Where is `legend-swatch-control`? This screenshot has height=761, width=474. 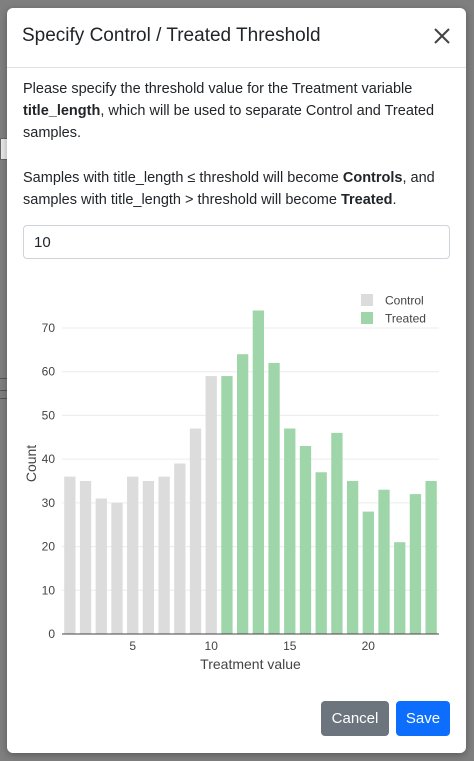
legend-swatch-control is located at coordinates (367, 300).